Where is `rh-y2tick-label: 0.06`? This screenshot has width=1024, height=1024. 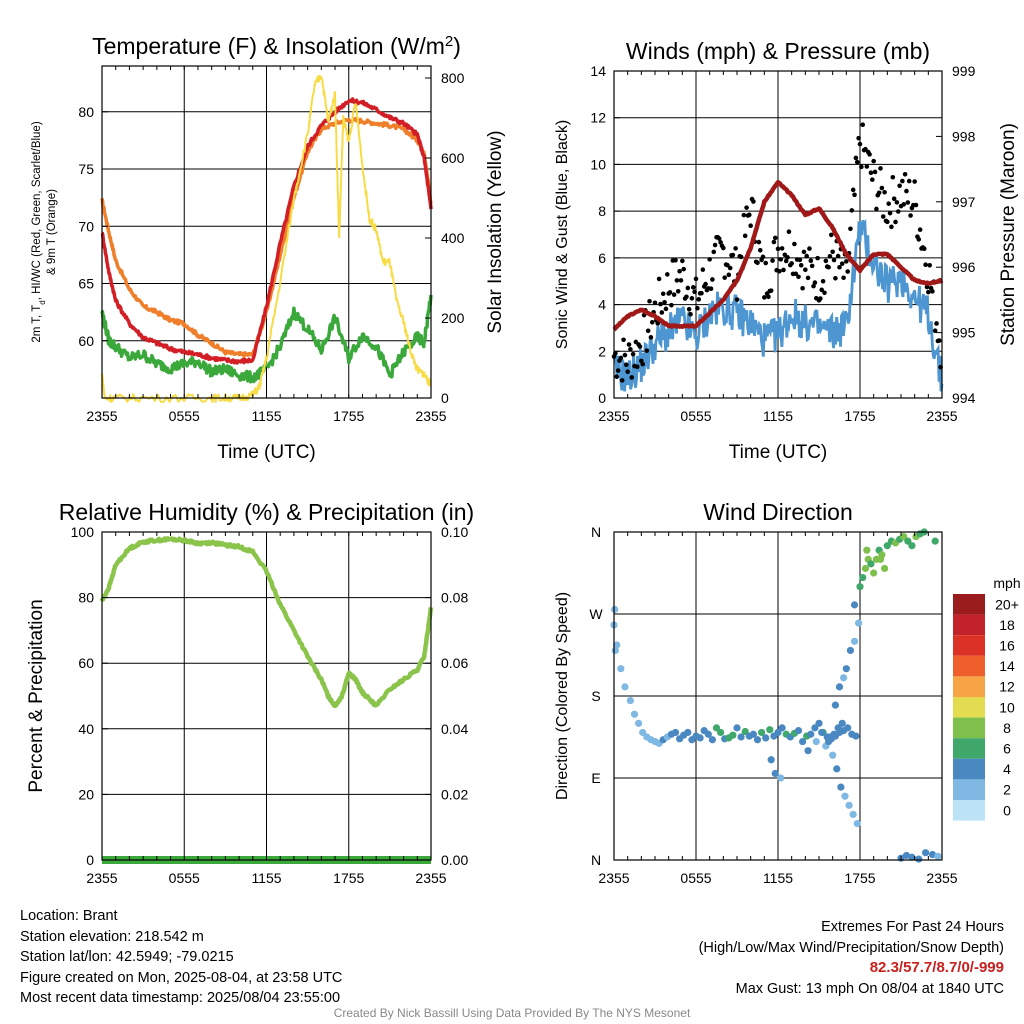
rh-y2tick-label: 0.06 is located at coordinates (454, 663).